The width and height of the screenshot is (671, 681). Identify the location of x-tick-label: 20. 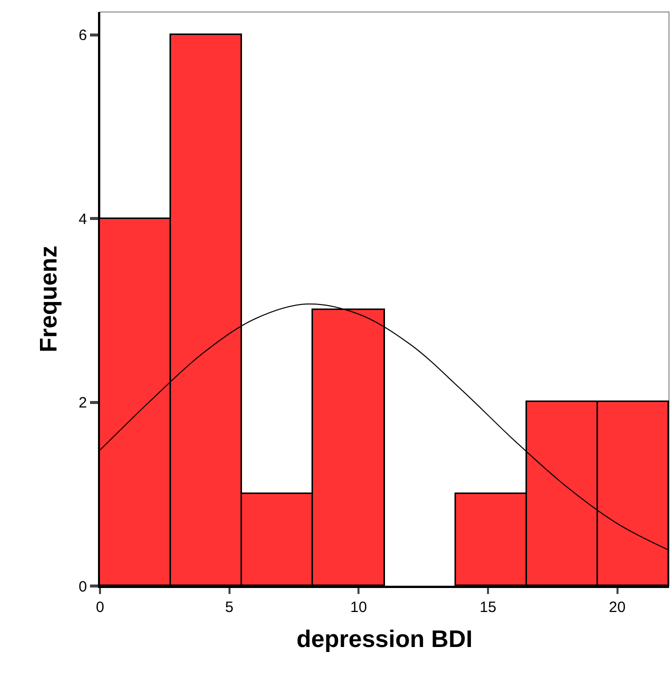
(617, 607).